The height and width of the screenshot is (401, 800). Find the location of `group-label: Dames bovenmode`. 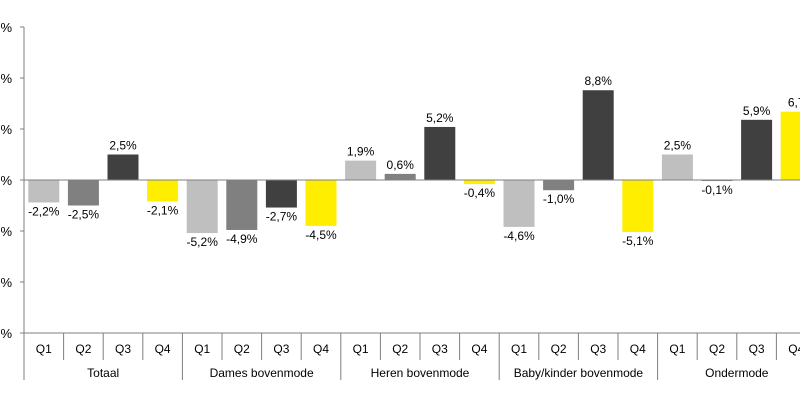

group-label: Dames bovenmode is located at coordinates (262, 373).